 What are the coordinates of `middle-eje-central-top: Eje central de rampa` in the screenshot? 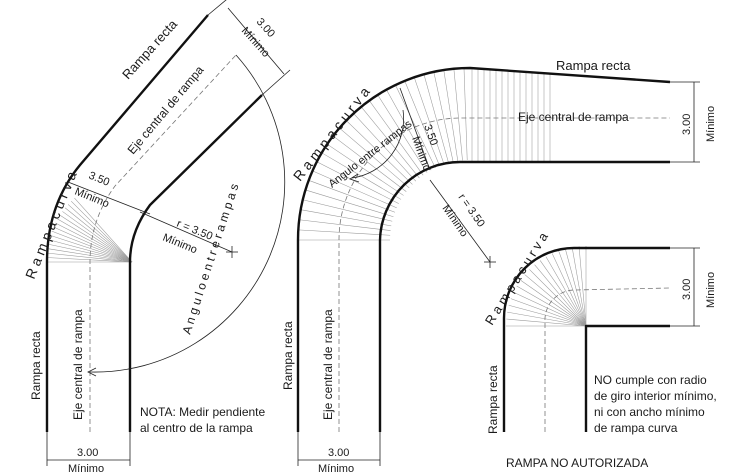 It's located at (573, 117).